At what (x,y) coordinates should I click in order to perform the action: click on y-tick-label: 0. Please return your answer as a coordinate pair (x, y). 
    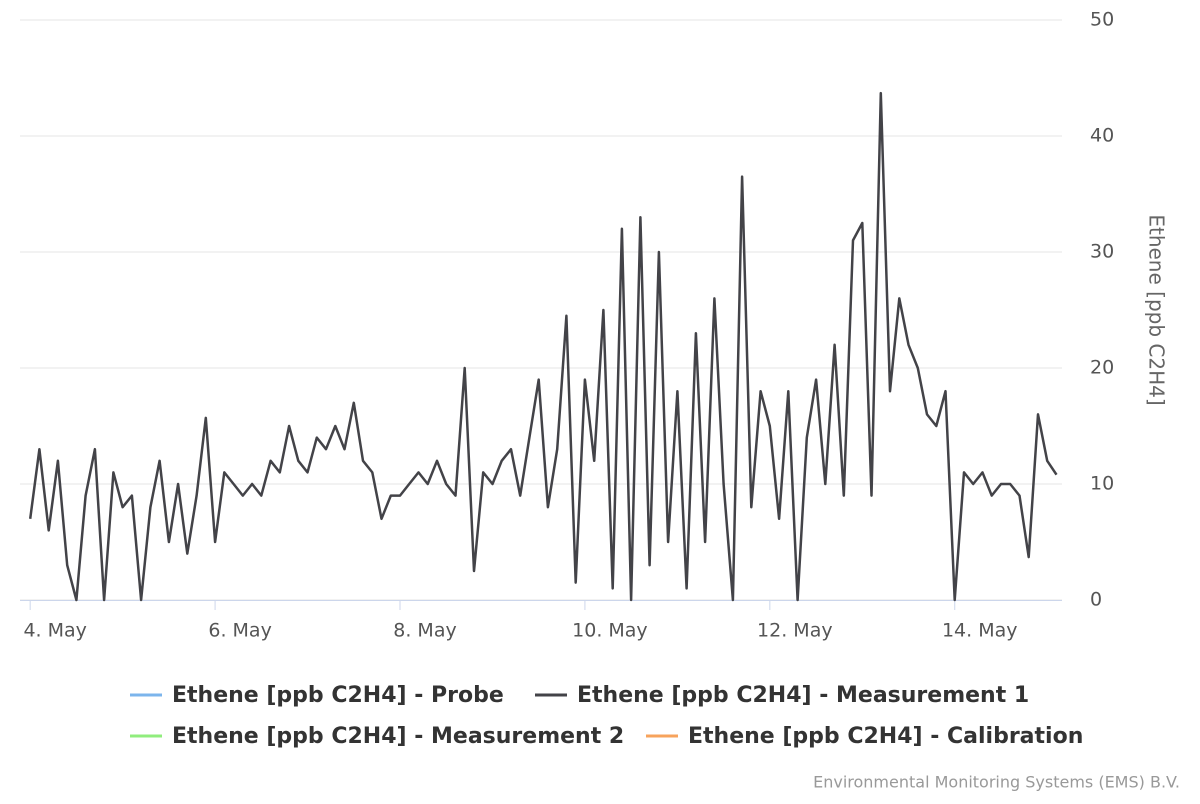
    Looking at the image, I should click on (1096, 600).